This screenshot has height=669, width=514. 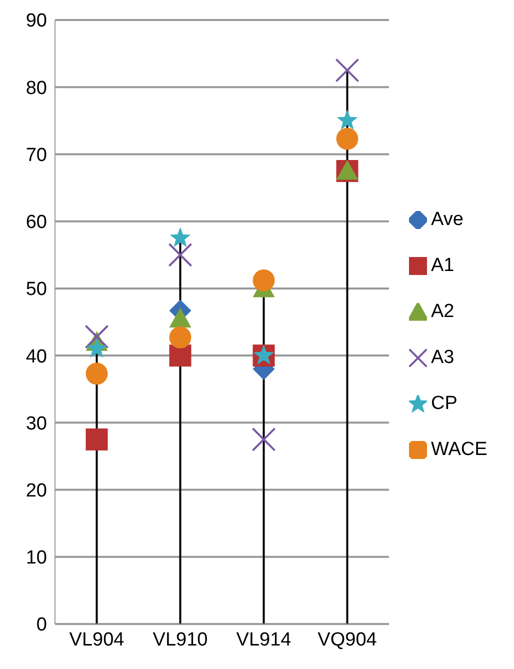 I want to click on y-tick-label: 70, so click(x=36, y=155).